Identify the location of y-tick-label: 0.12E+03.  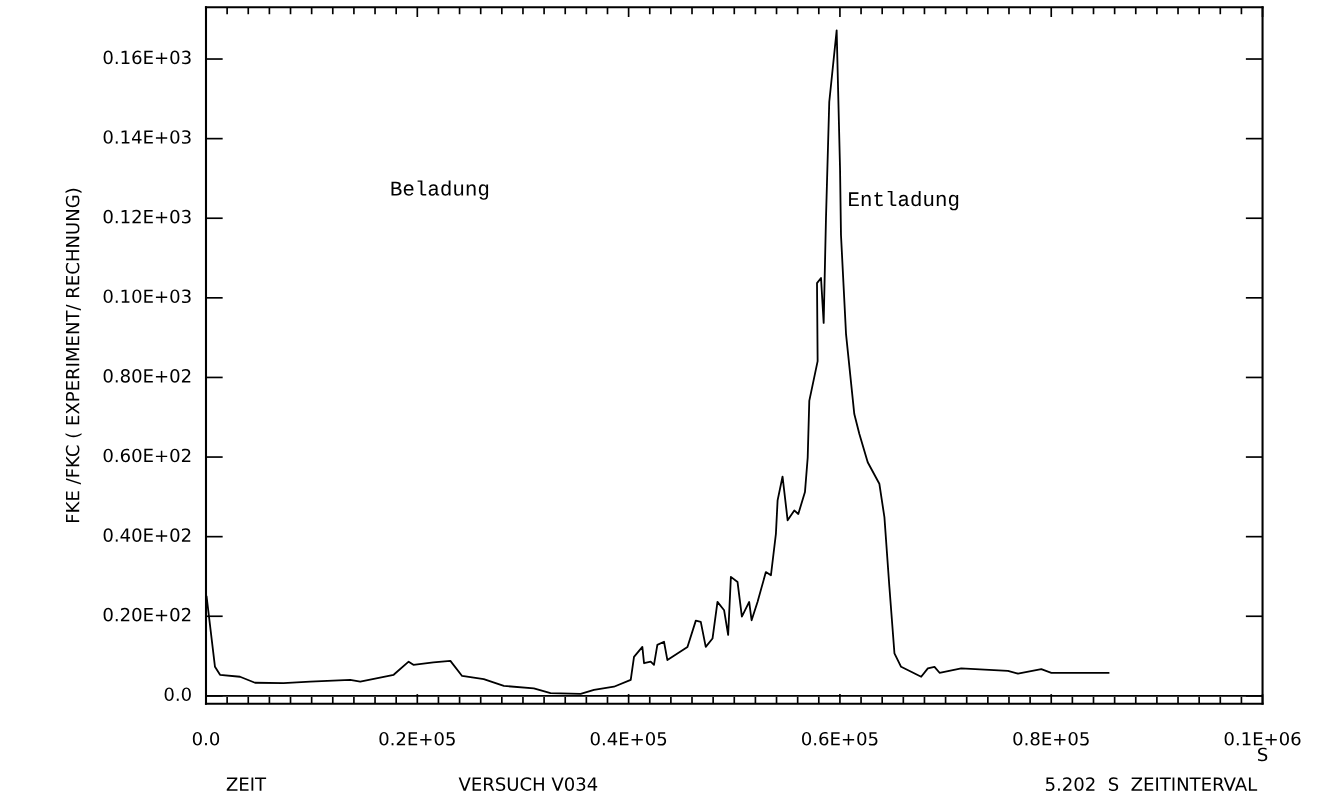
(147, 216).